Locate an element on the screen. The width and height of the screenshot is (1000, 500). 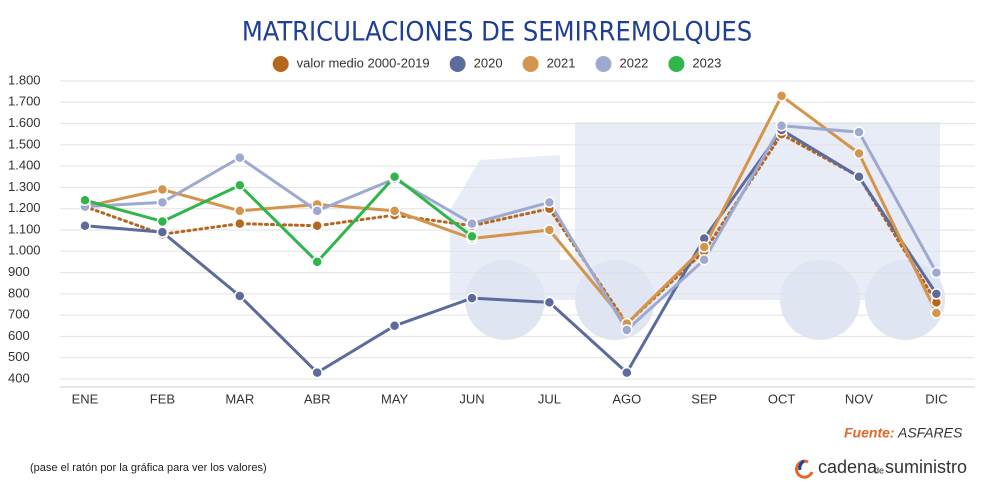
x-tick-label: OCT is located at coordinates (782, 398).